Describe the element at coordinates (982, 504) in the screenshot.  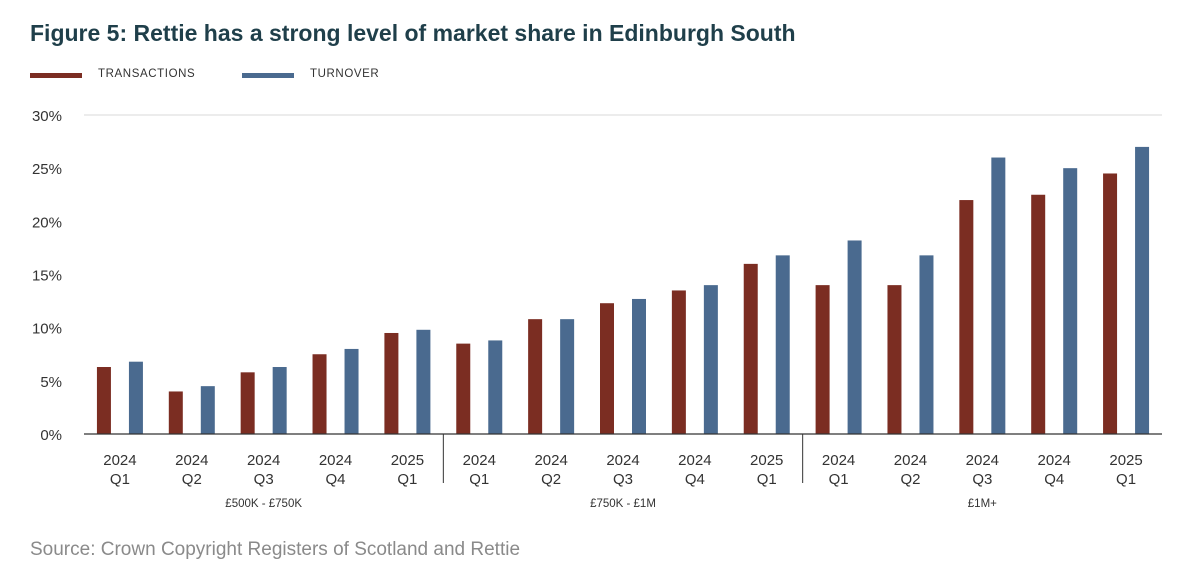
I see `group-label: £1M+` at that location.